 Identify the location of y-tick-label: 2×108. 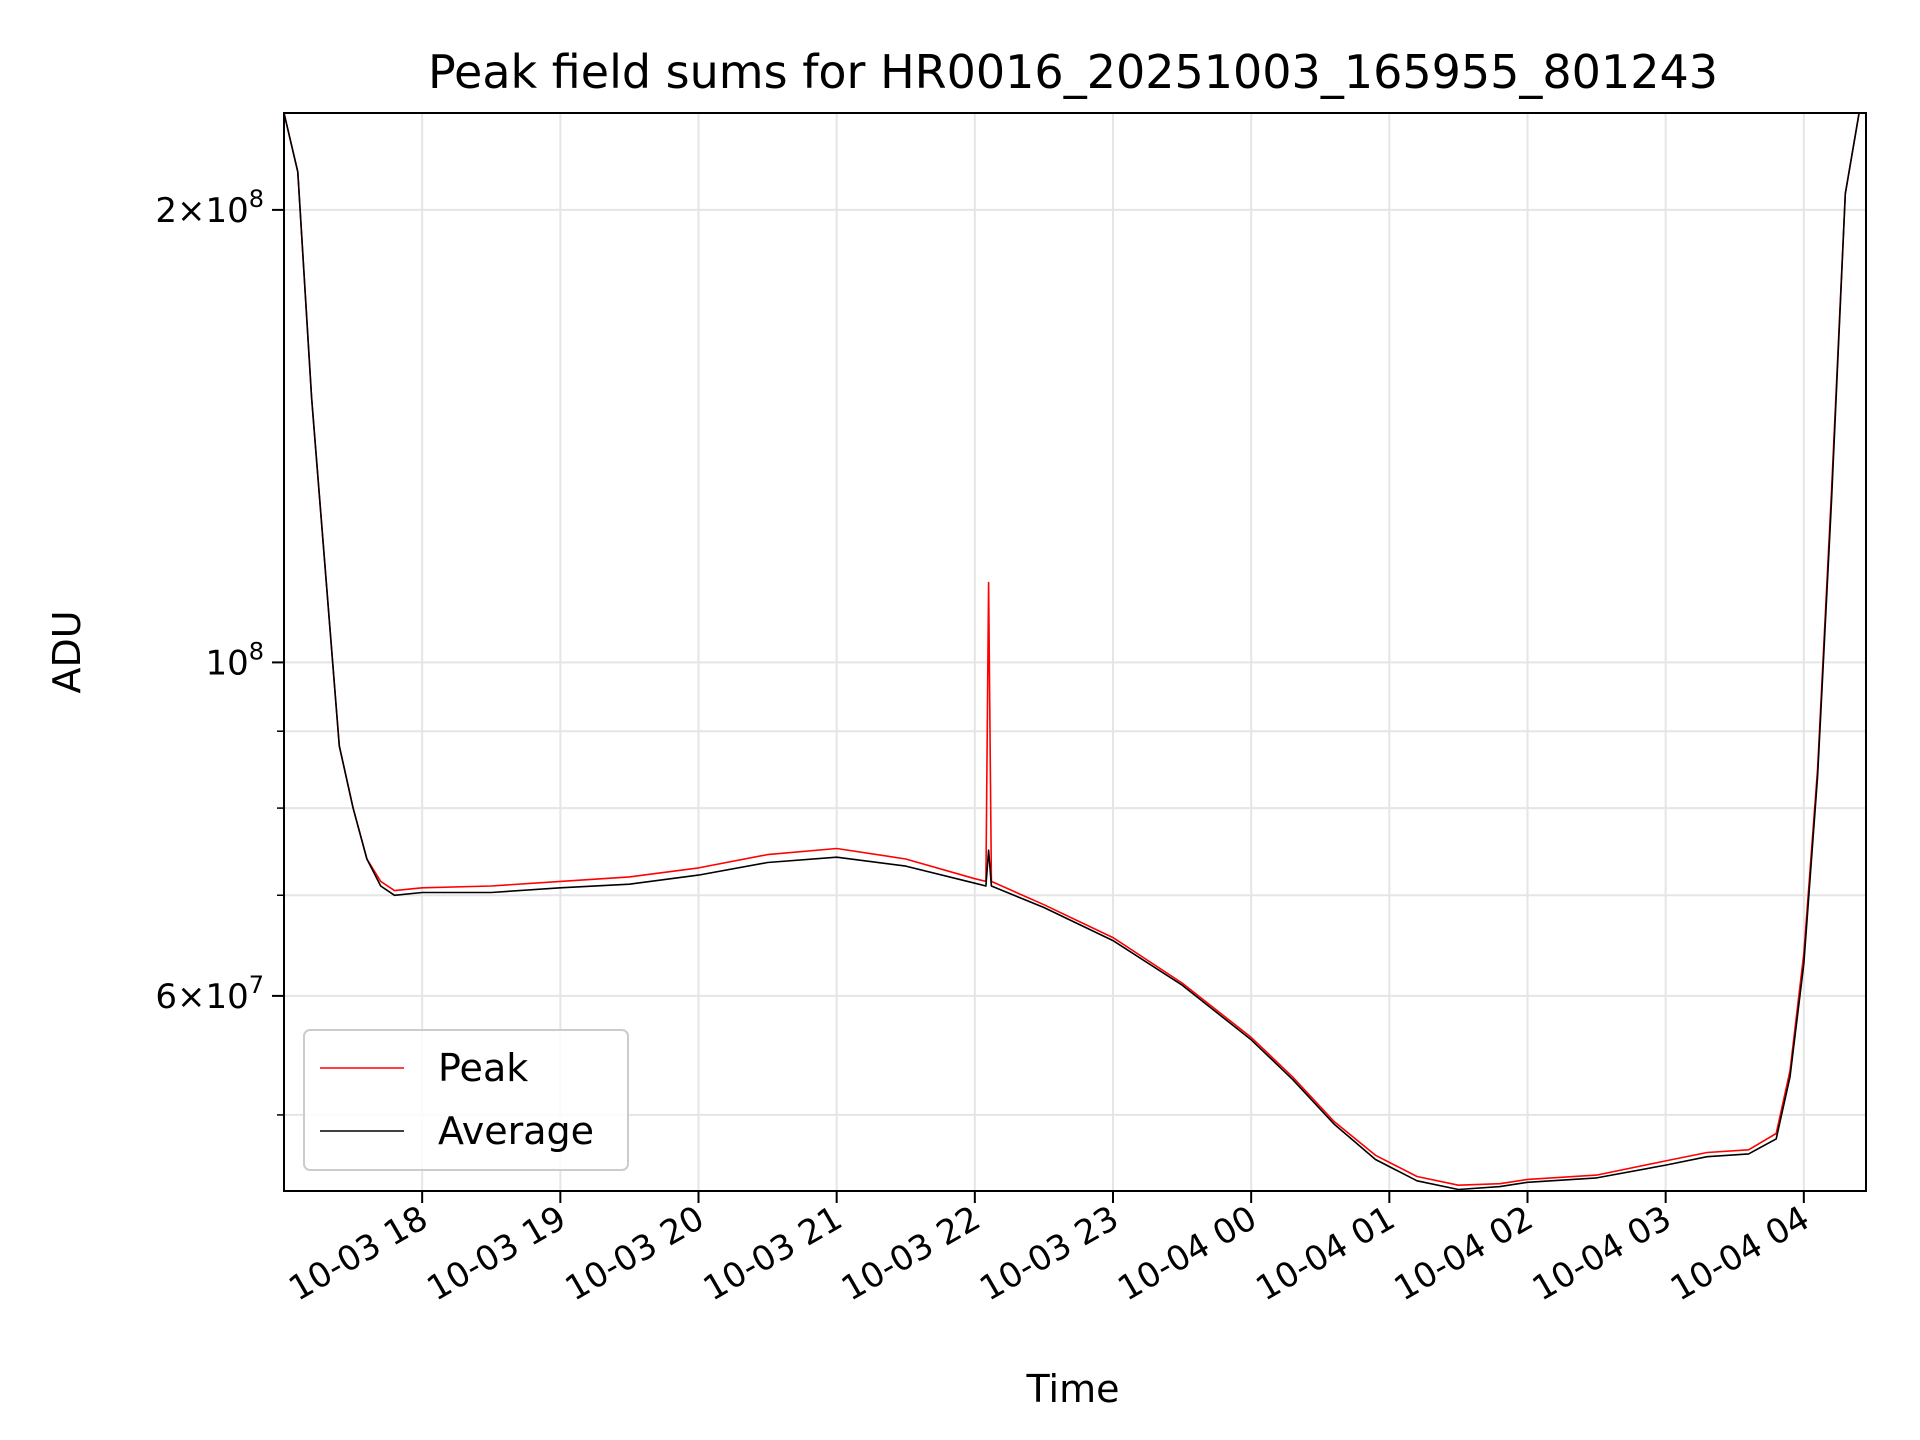
(209, 208).